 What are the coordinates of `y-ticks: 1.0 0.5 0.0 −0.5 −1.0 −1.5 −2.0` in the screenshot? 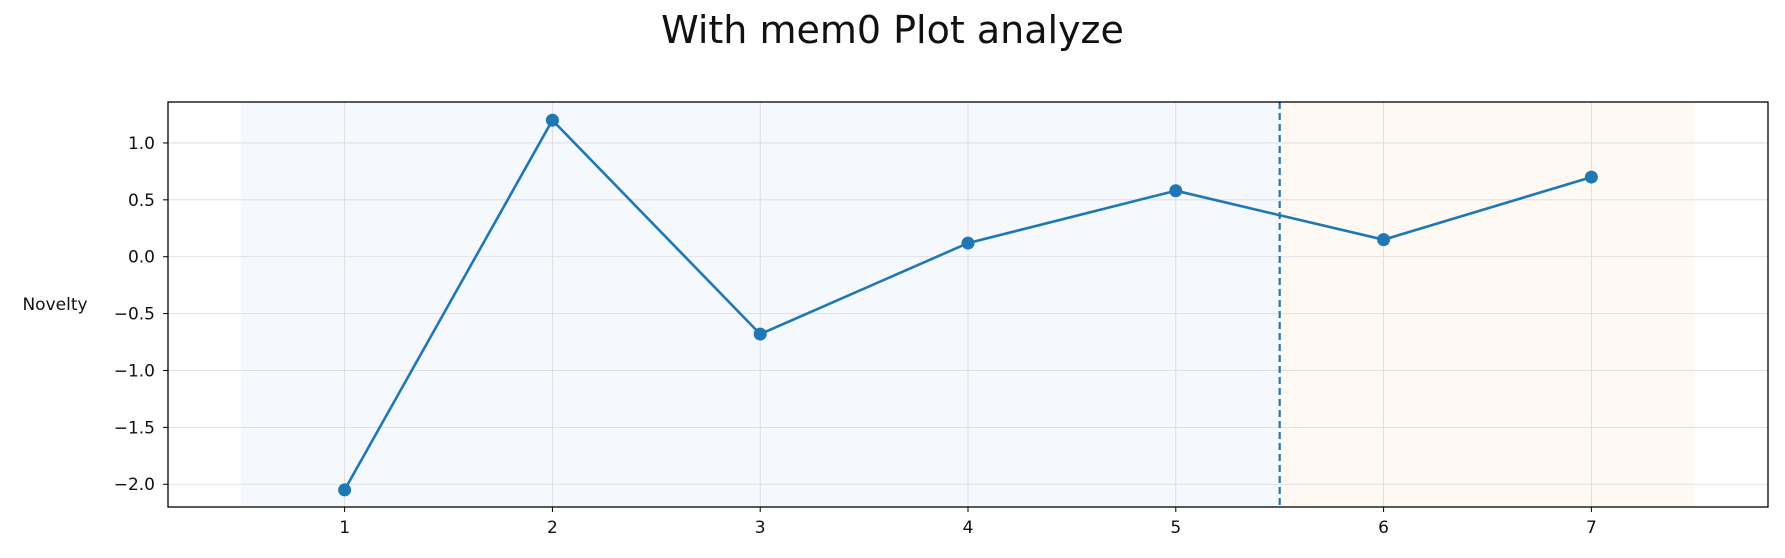 It's located at (141, 314).